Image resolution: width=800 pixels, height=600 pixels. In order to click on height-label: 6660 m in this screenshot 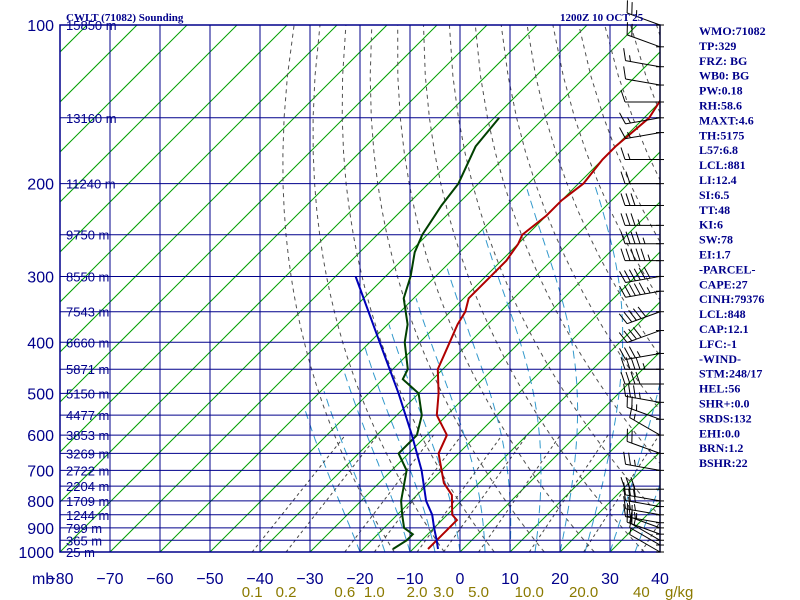, I will do `click(87, 342)`.